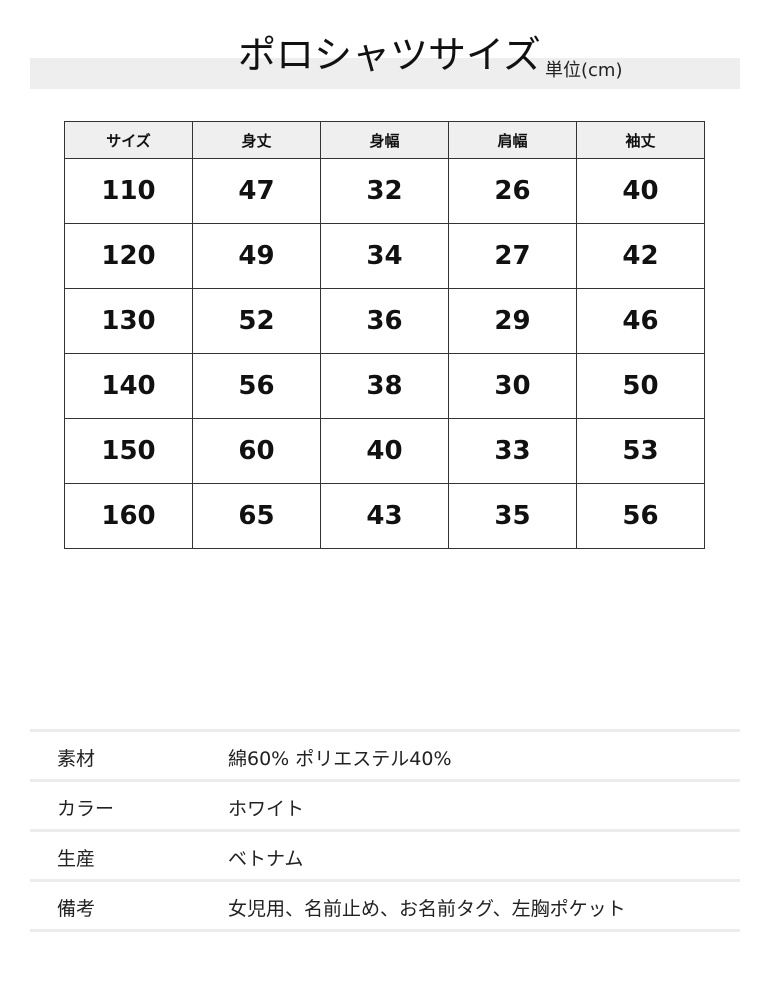 The image size is (770, 1000). What do you see at coordinates (512, 191) in the screenshot?
I see `table-cell: 26` at bounding box center [512, 191].